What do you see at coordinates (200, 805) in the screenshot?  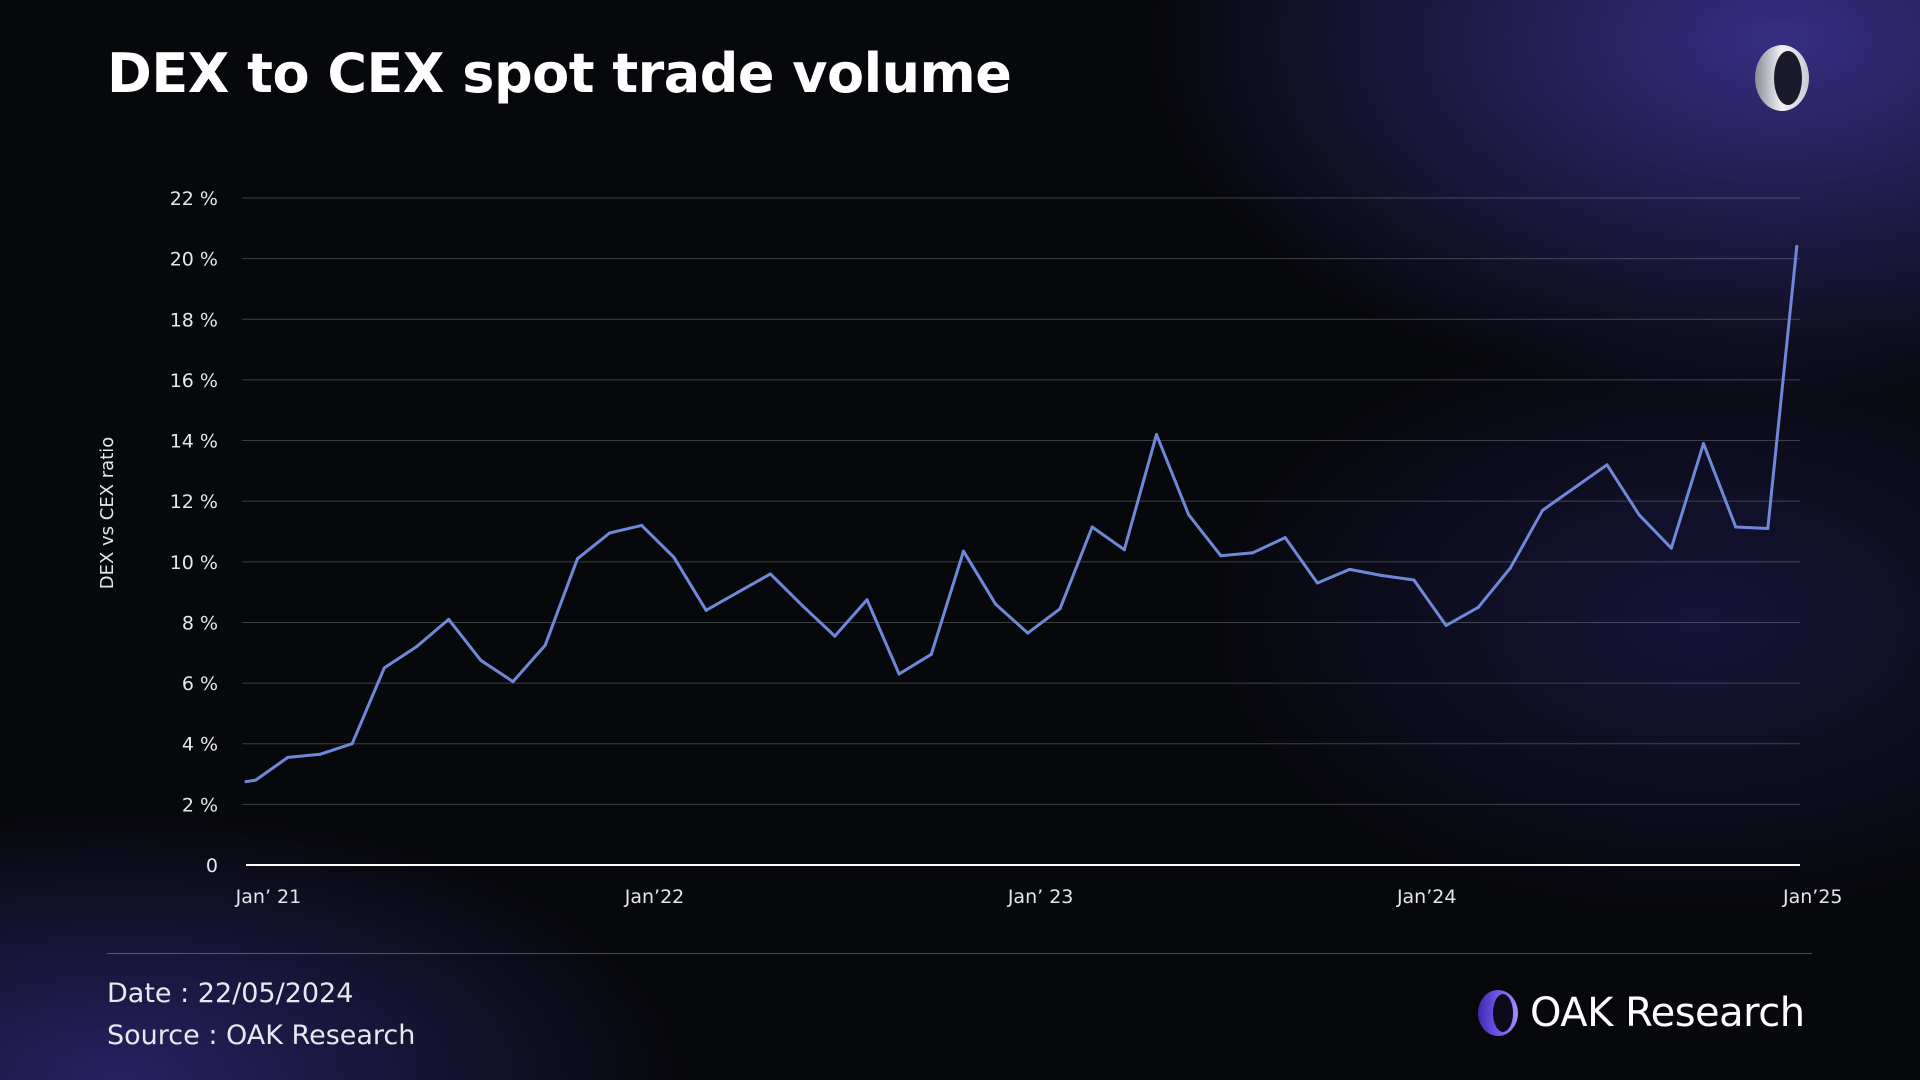 I see `y-tick-label: 2 %` at bounding box center [200, 805].